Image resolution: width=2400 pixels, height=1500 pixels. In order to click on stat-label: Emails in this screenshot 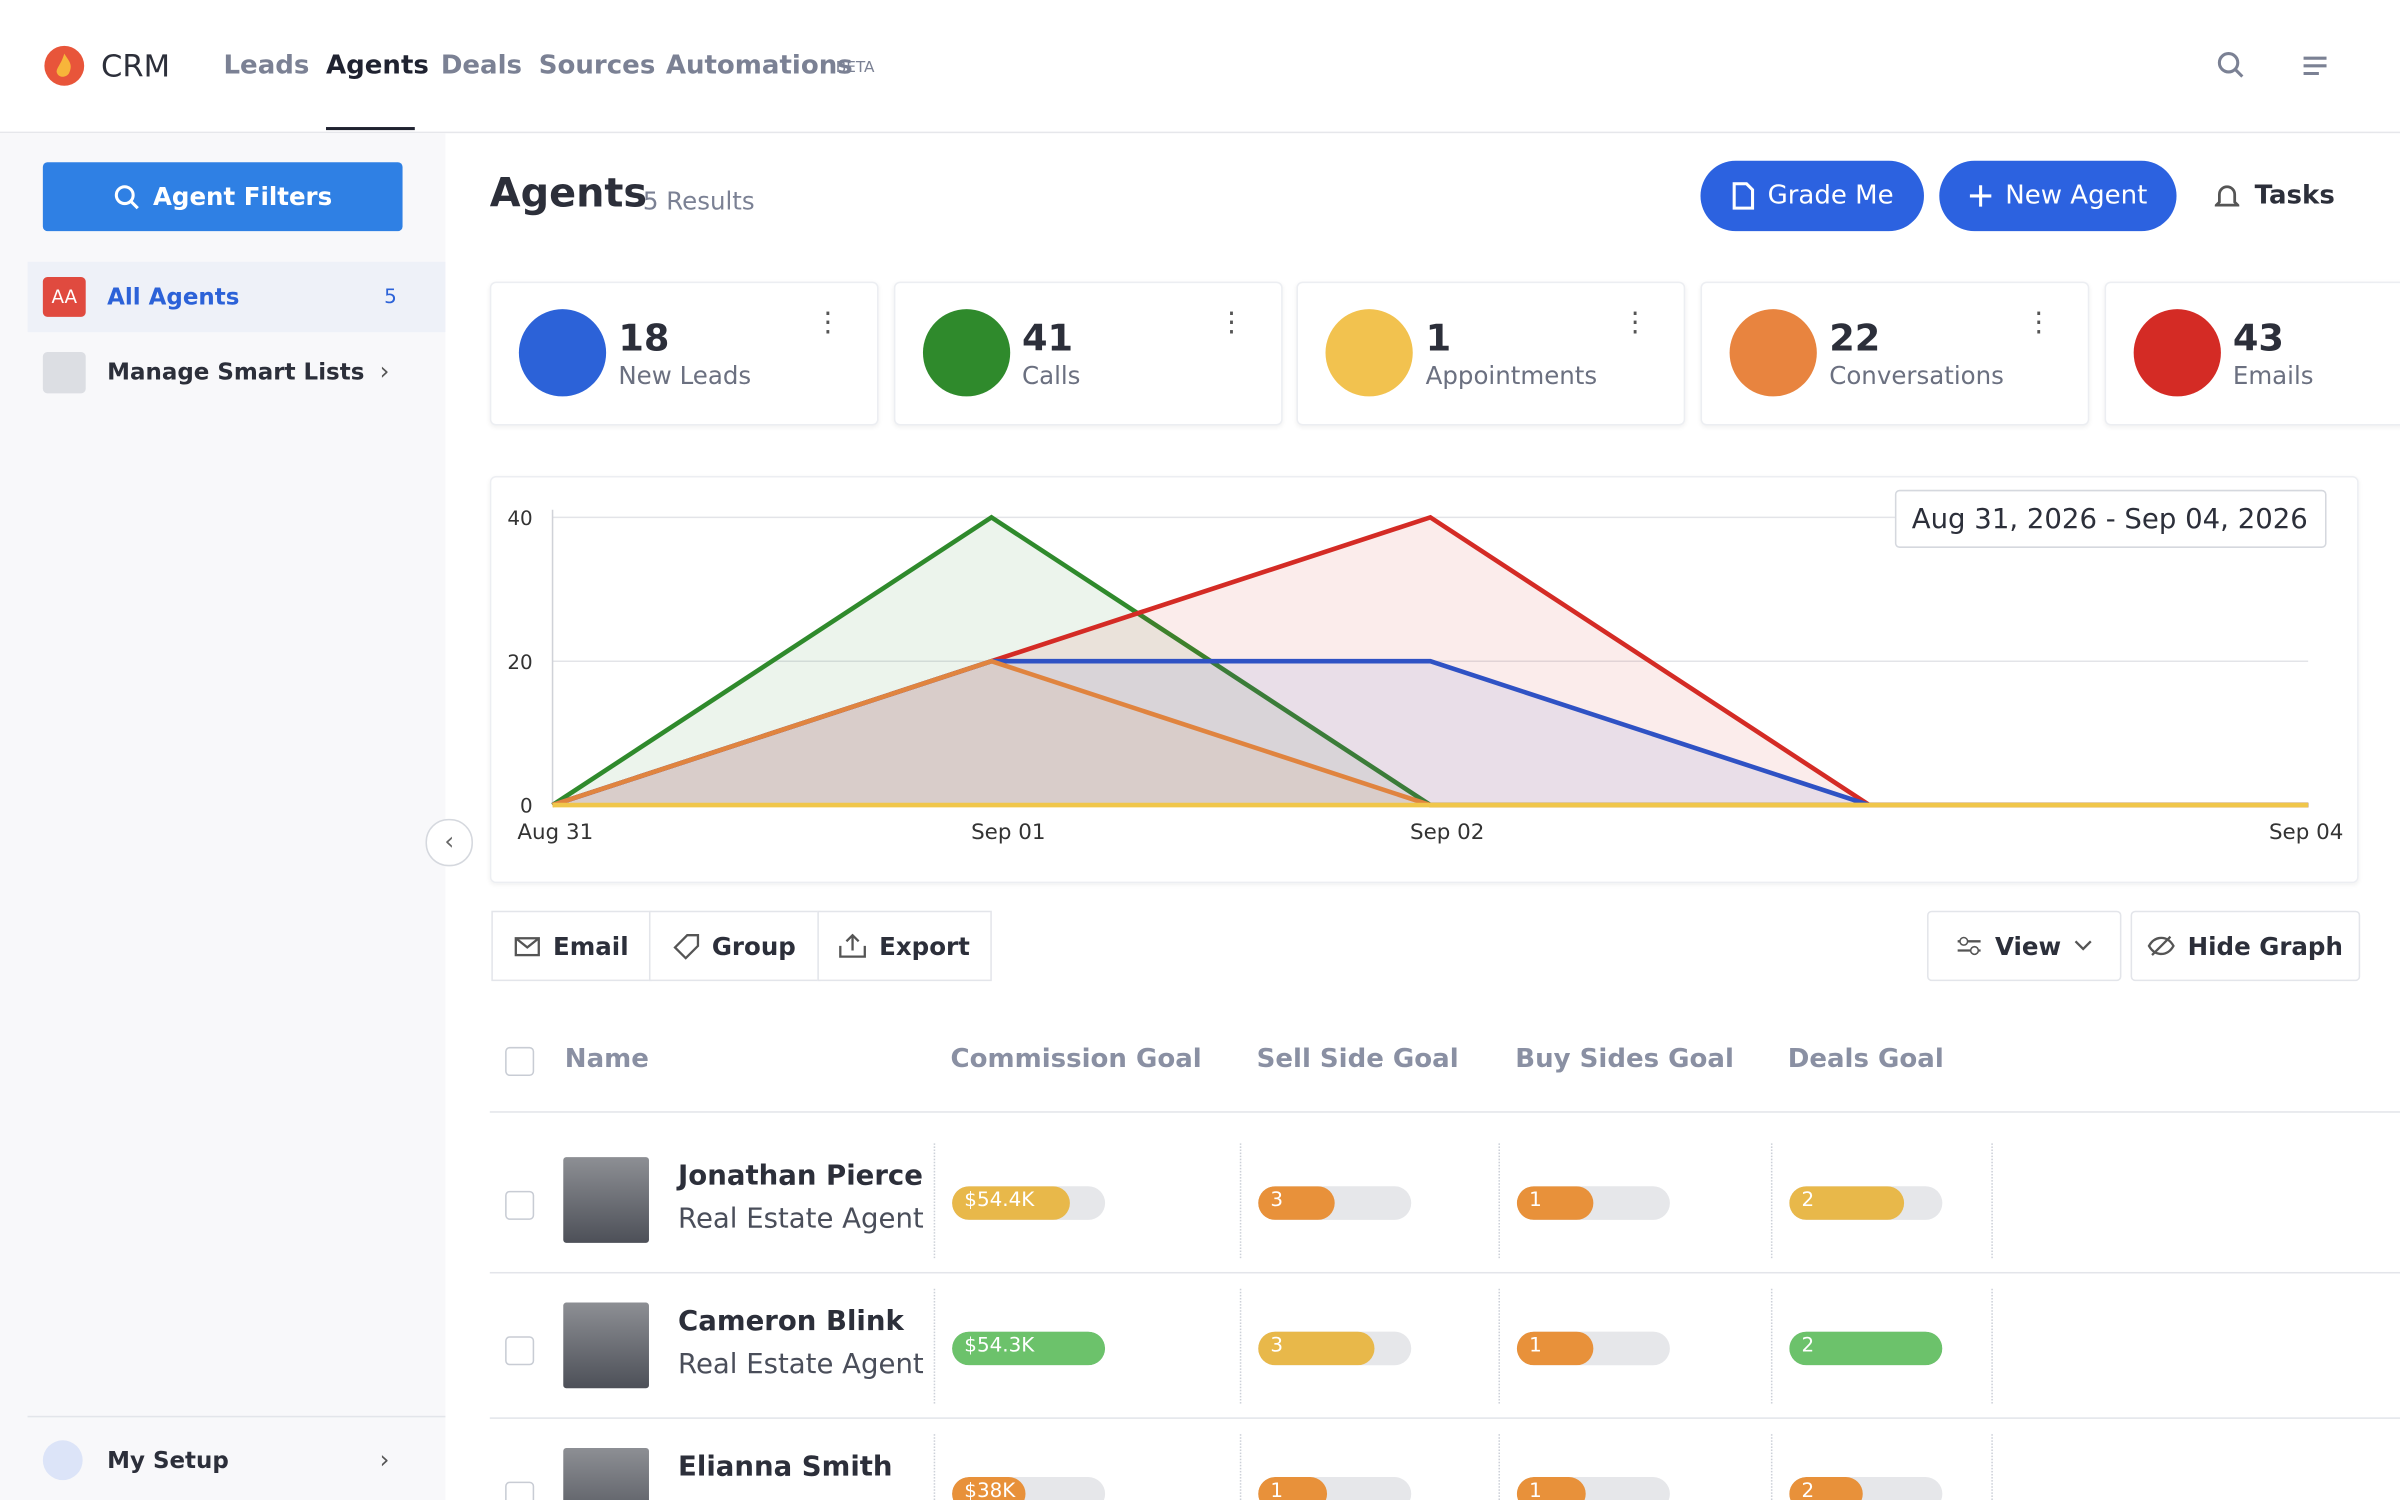, I will do `click(2273, 376)`.